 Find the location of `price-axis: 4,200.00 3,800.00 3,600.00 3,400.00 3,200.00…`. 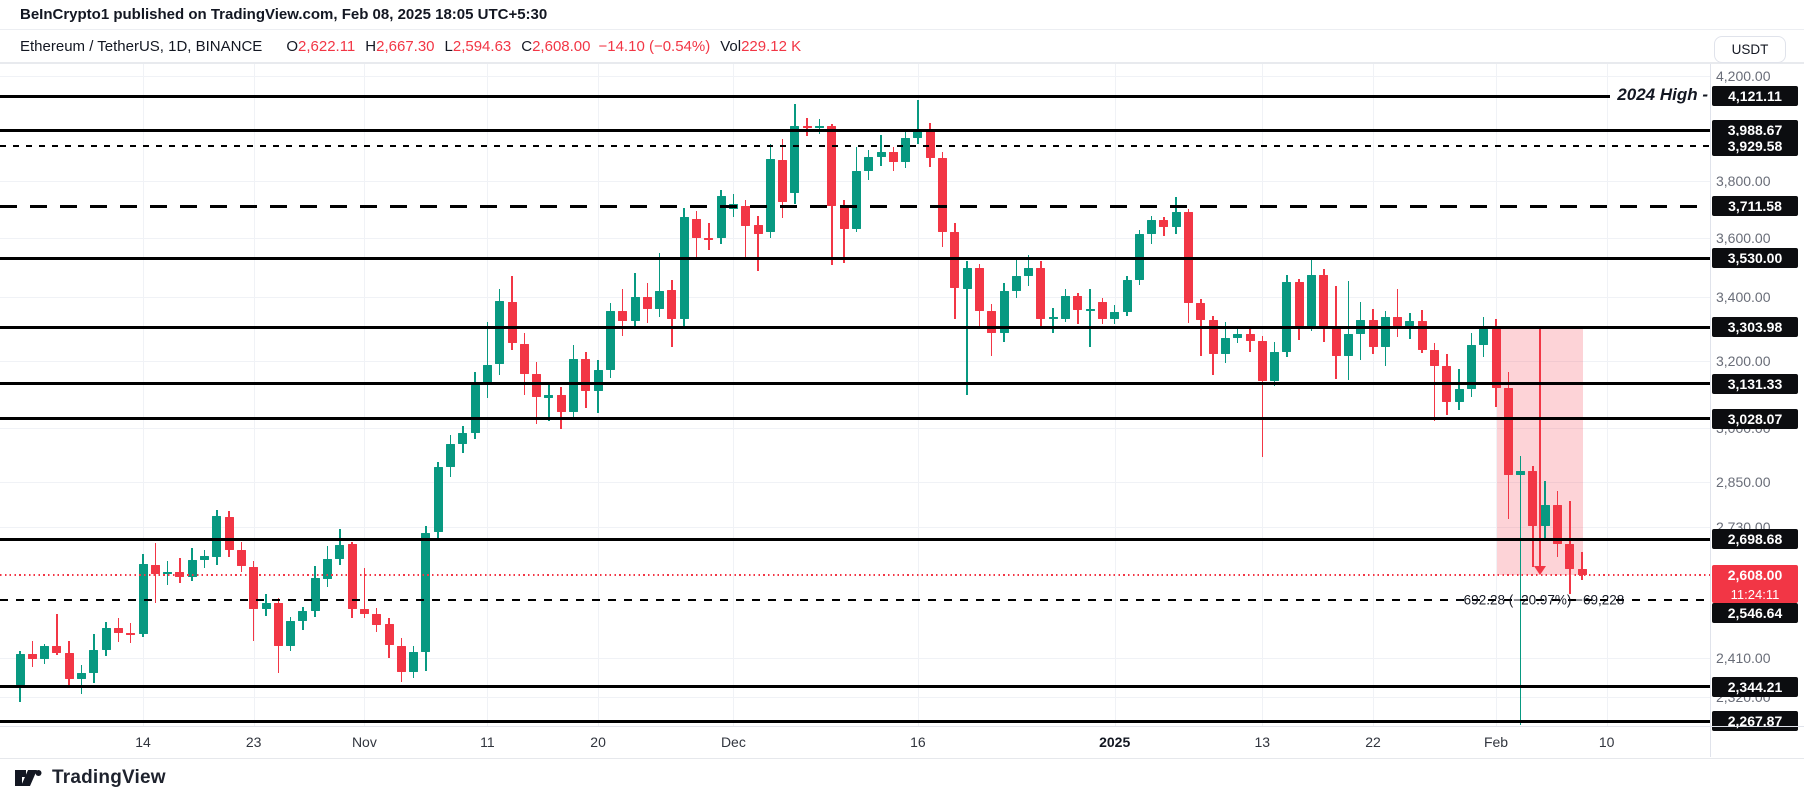

price-axis: 4,200.00 3,800.00 3,600.00 3,400.00 3,200.00… is located at coordinates (1757, 410).